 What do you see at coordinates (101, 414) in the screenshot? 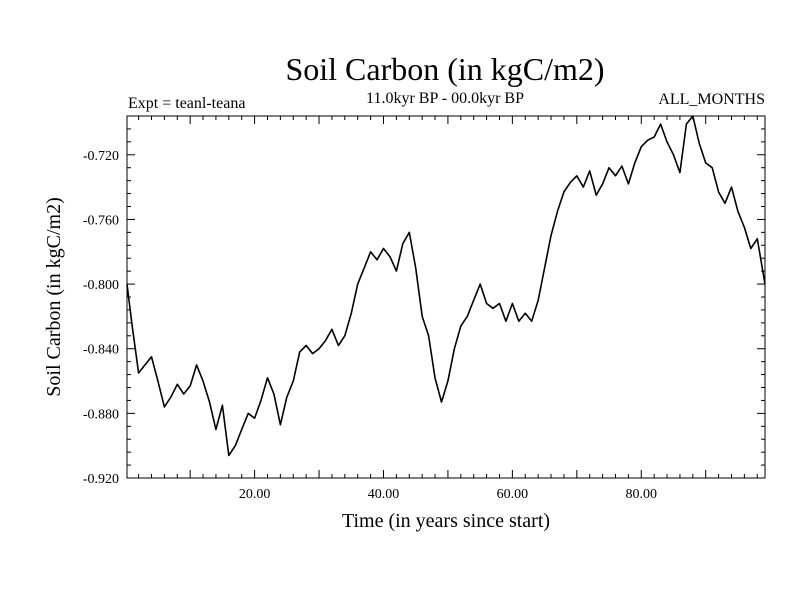
I see `y-tick-label: -0.880` at bounding box center [101, 414].